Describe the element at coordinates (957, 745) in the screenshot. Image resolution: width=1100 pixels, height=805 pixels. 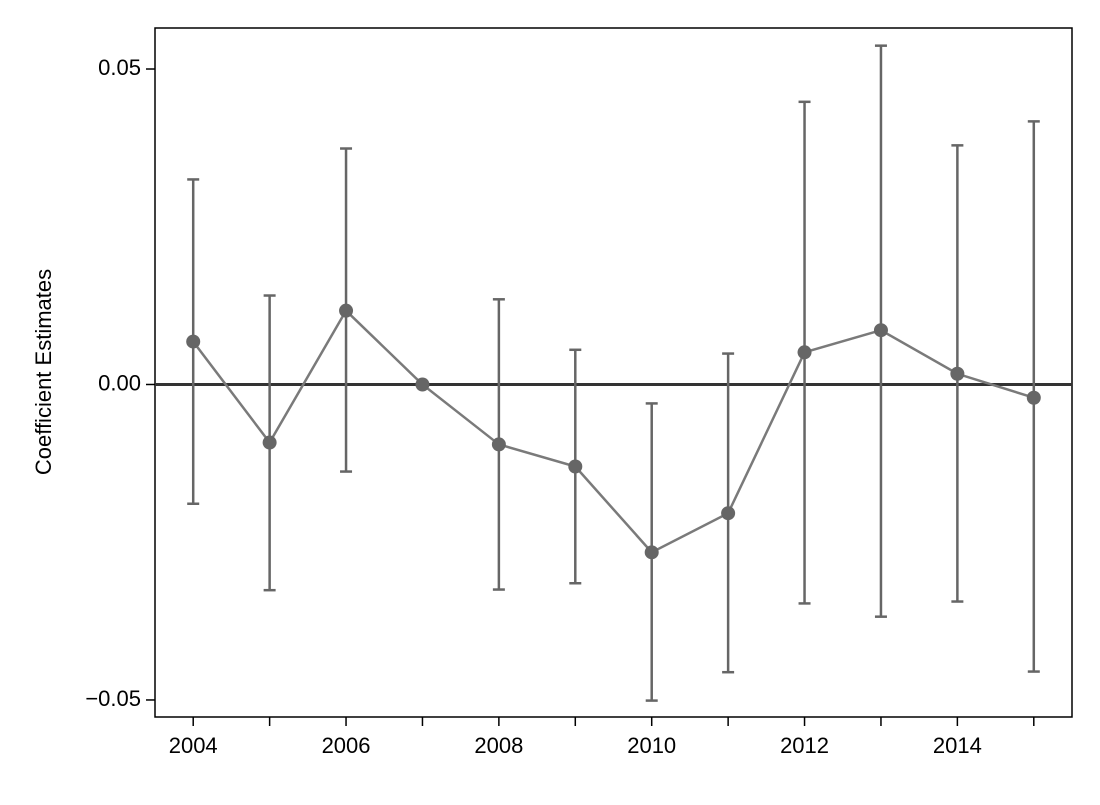
I see `x-tick-label: 2014` at that location.